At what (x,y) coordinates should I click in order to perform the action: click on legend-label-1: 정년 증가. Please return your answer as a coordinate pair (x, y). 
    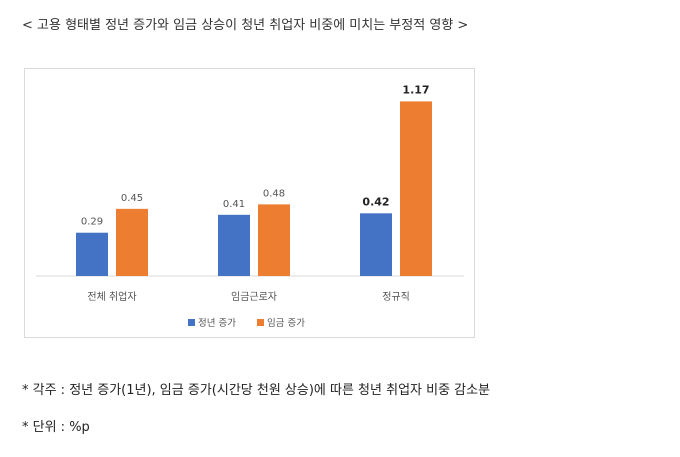
    Looking at the image, I should click on (217, 323).